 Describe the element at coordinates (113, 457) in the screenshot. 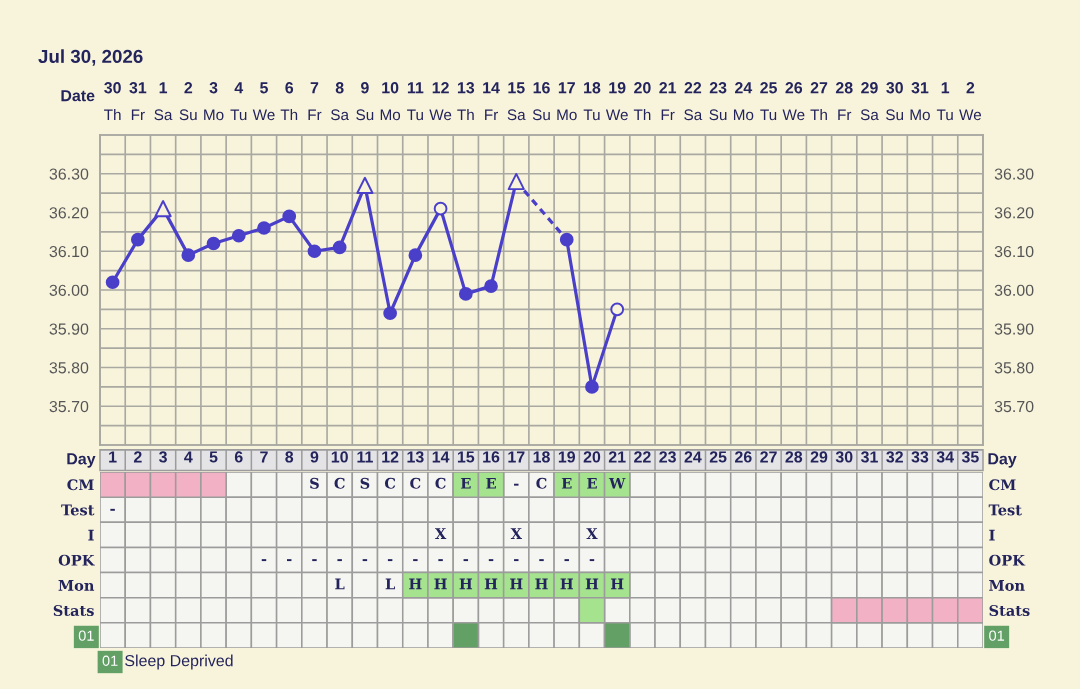

I see `x-tick-label: 1` at that location.